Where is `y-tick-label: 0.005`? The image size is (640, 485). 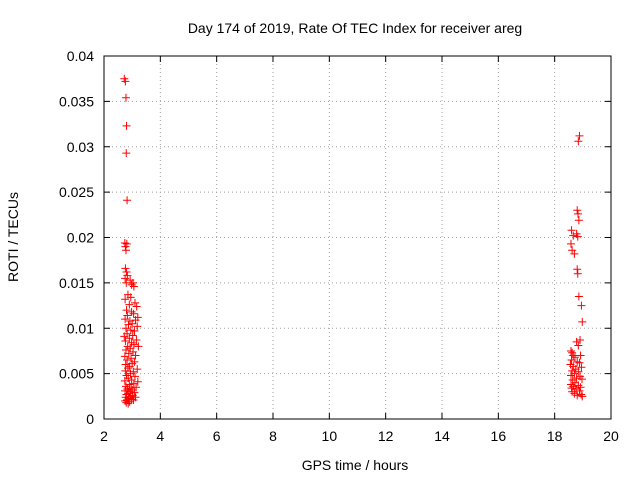 y-tick-label: 0.005 is located at coordinates (76, 374).